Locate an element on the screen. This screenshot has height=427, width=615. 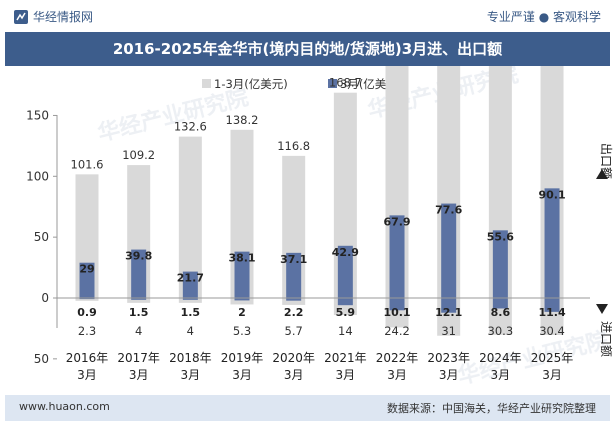
x-tick-label-year: 2018年 is located at coordinates (190, 358).